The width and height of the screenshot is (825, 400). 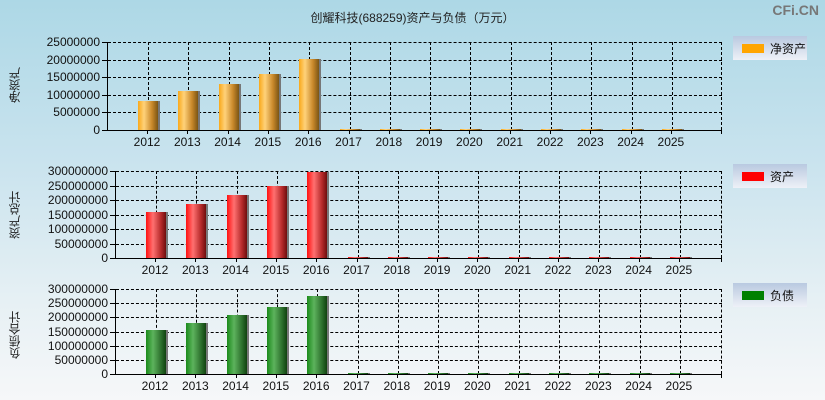 What do you see at coordinates (679, 386) in the screenshot?
I see `x-tick-label: 2025` at bounding box center [679, 386].